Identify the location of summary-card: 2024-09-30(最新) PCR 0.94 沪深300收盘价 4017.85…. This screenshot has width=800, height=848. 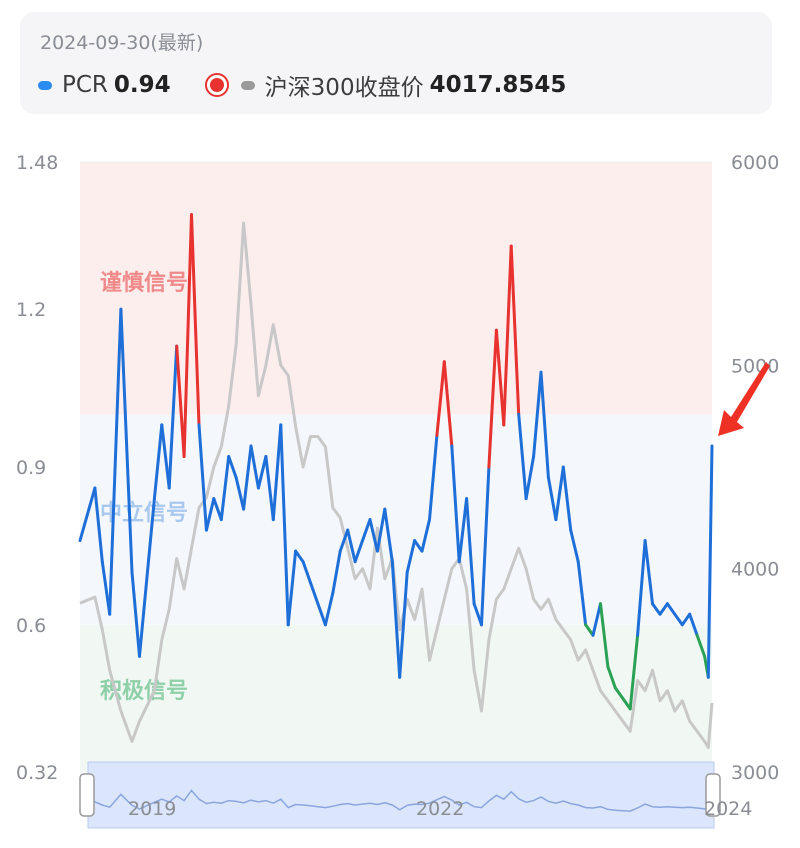
(396, 63).